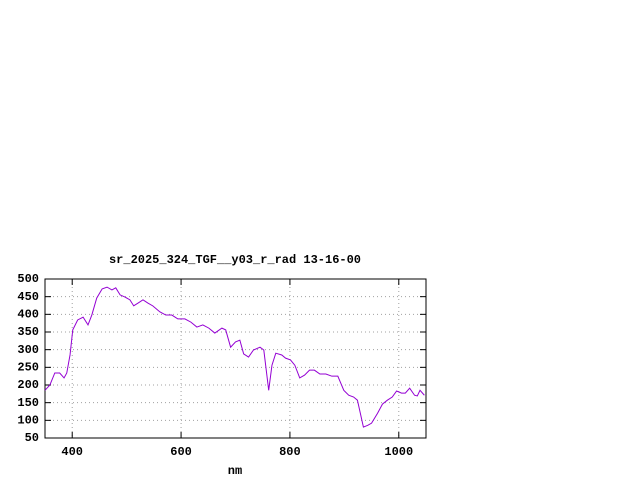  What do you see at coordinates (28, 368) in the screenshot?
I see `y-tick-label: 250` at bounding box center [28, 368].